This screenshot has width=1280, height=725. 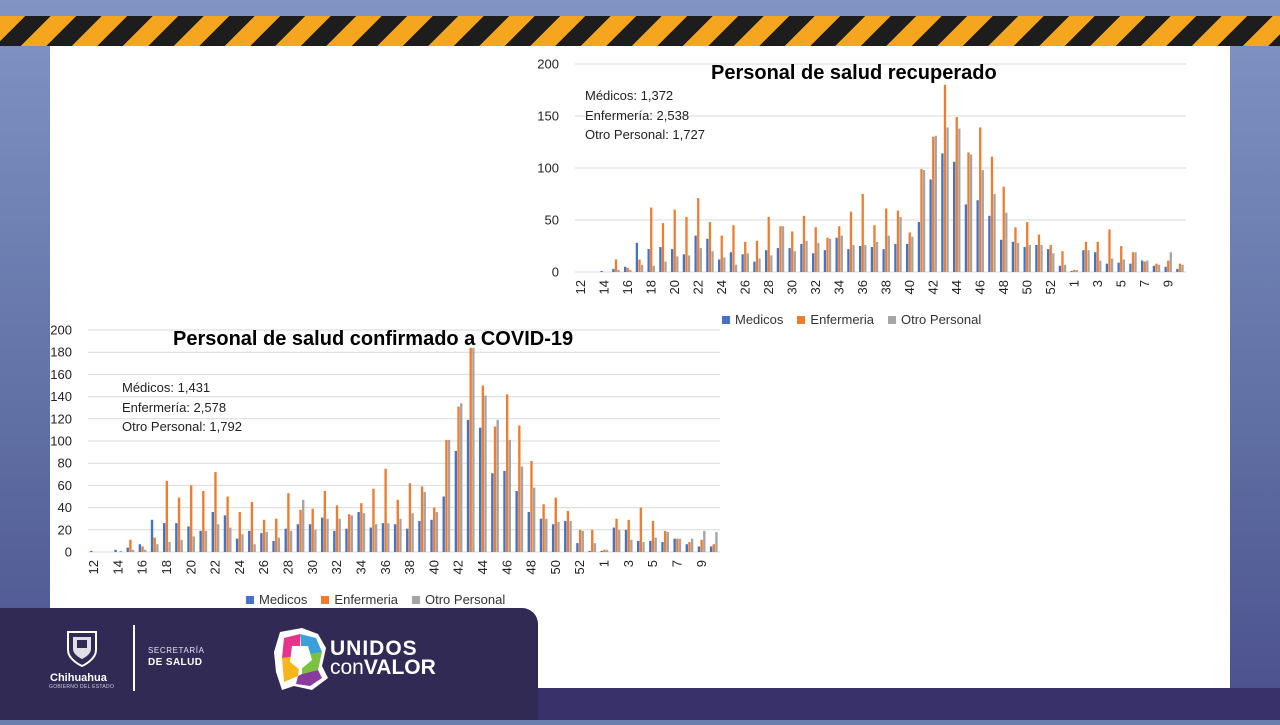 What do you see at coordinates (645, 134) in the screenshot?
I see `note-otro: Otro Personal: 1,727` at bounding box center [645, 134].